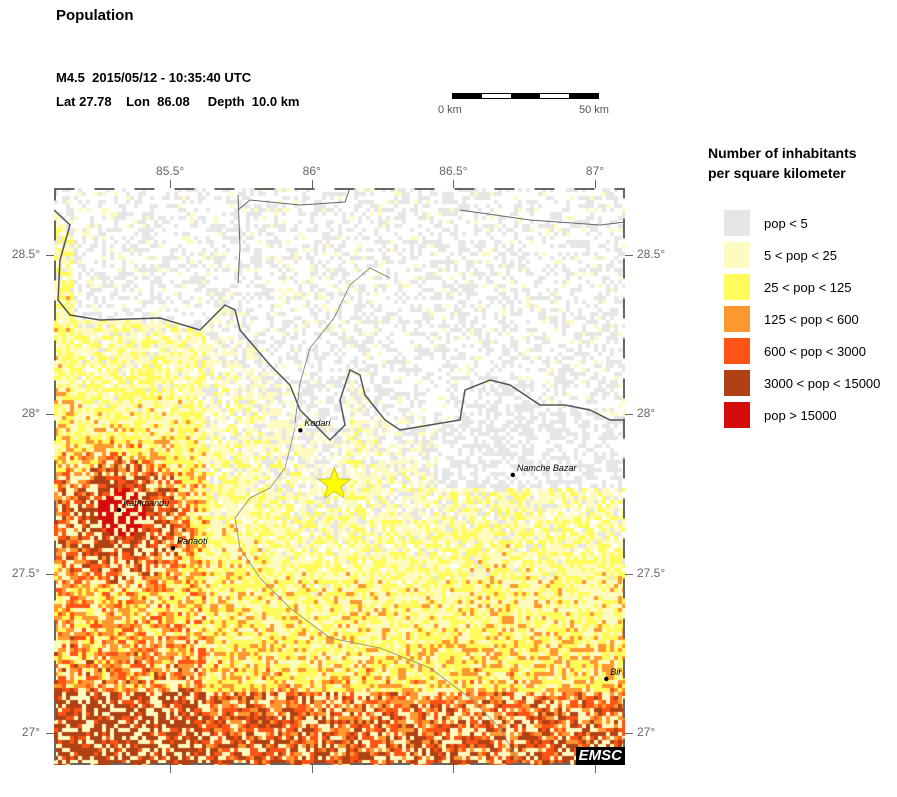 This screenshot has width=897, height=797. What do you see at coordinates (146, 502) in the screenshot?
I see `city-label: Kathmandu` at bounding box center [146, 502].